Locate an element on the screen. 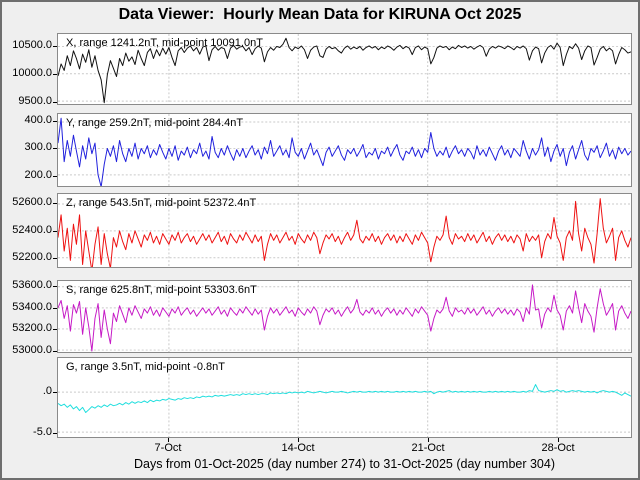 The image size is (640, 480). z-component-plot is located at coordinates (344, 230).